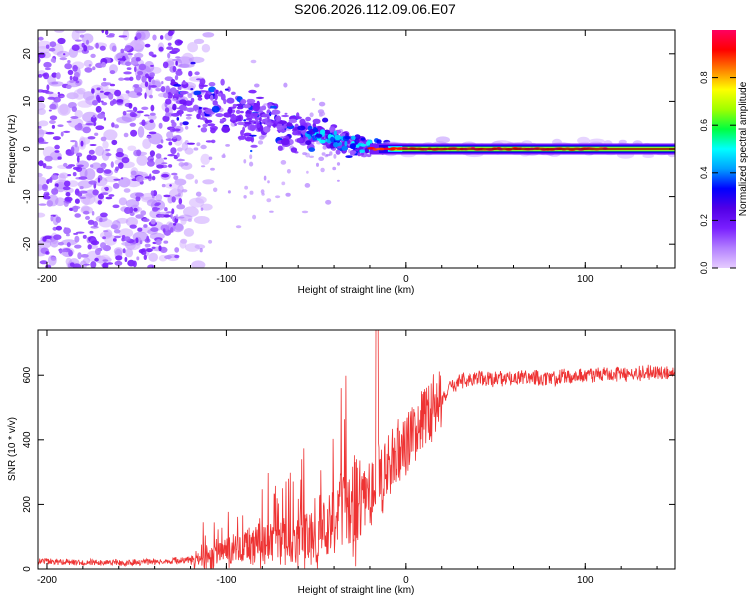 This screenshot has width=750, height=605. What do you see at coordinates (27, 196) in the screenshot?
I see `heatmap-y-tick-label: -10` at bounding box center [27, 196].